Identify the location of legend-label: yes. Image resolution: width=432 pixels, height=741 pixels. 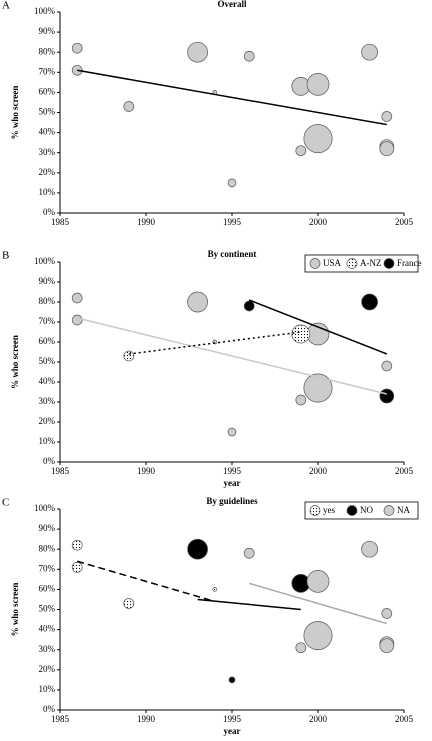
(329, 510).